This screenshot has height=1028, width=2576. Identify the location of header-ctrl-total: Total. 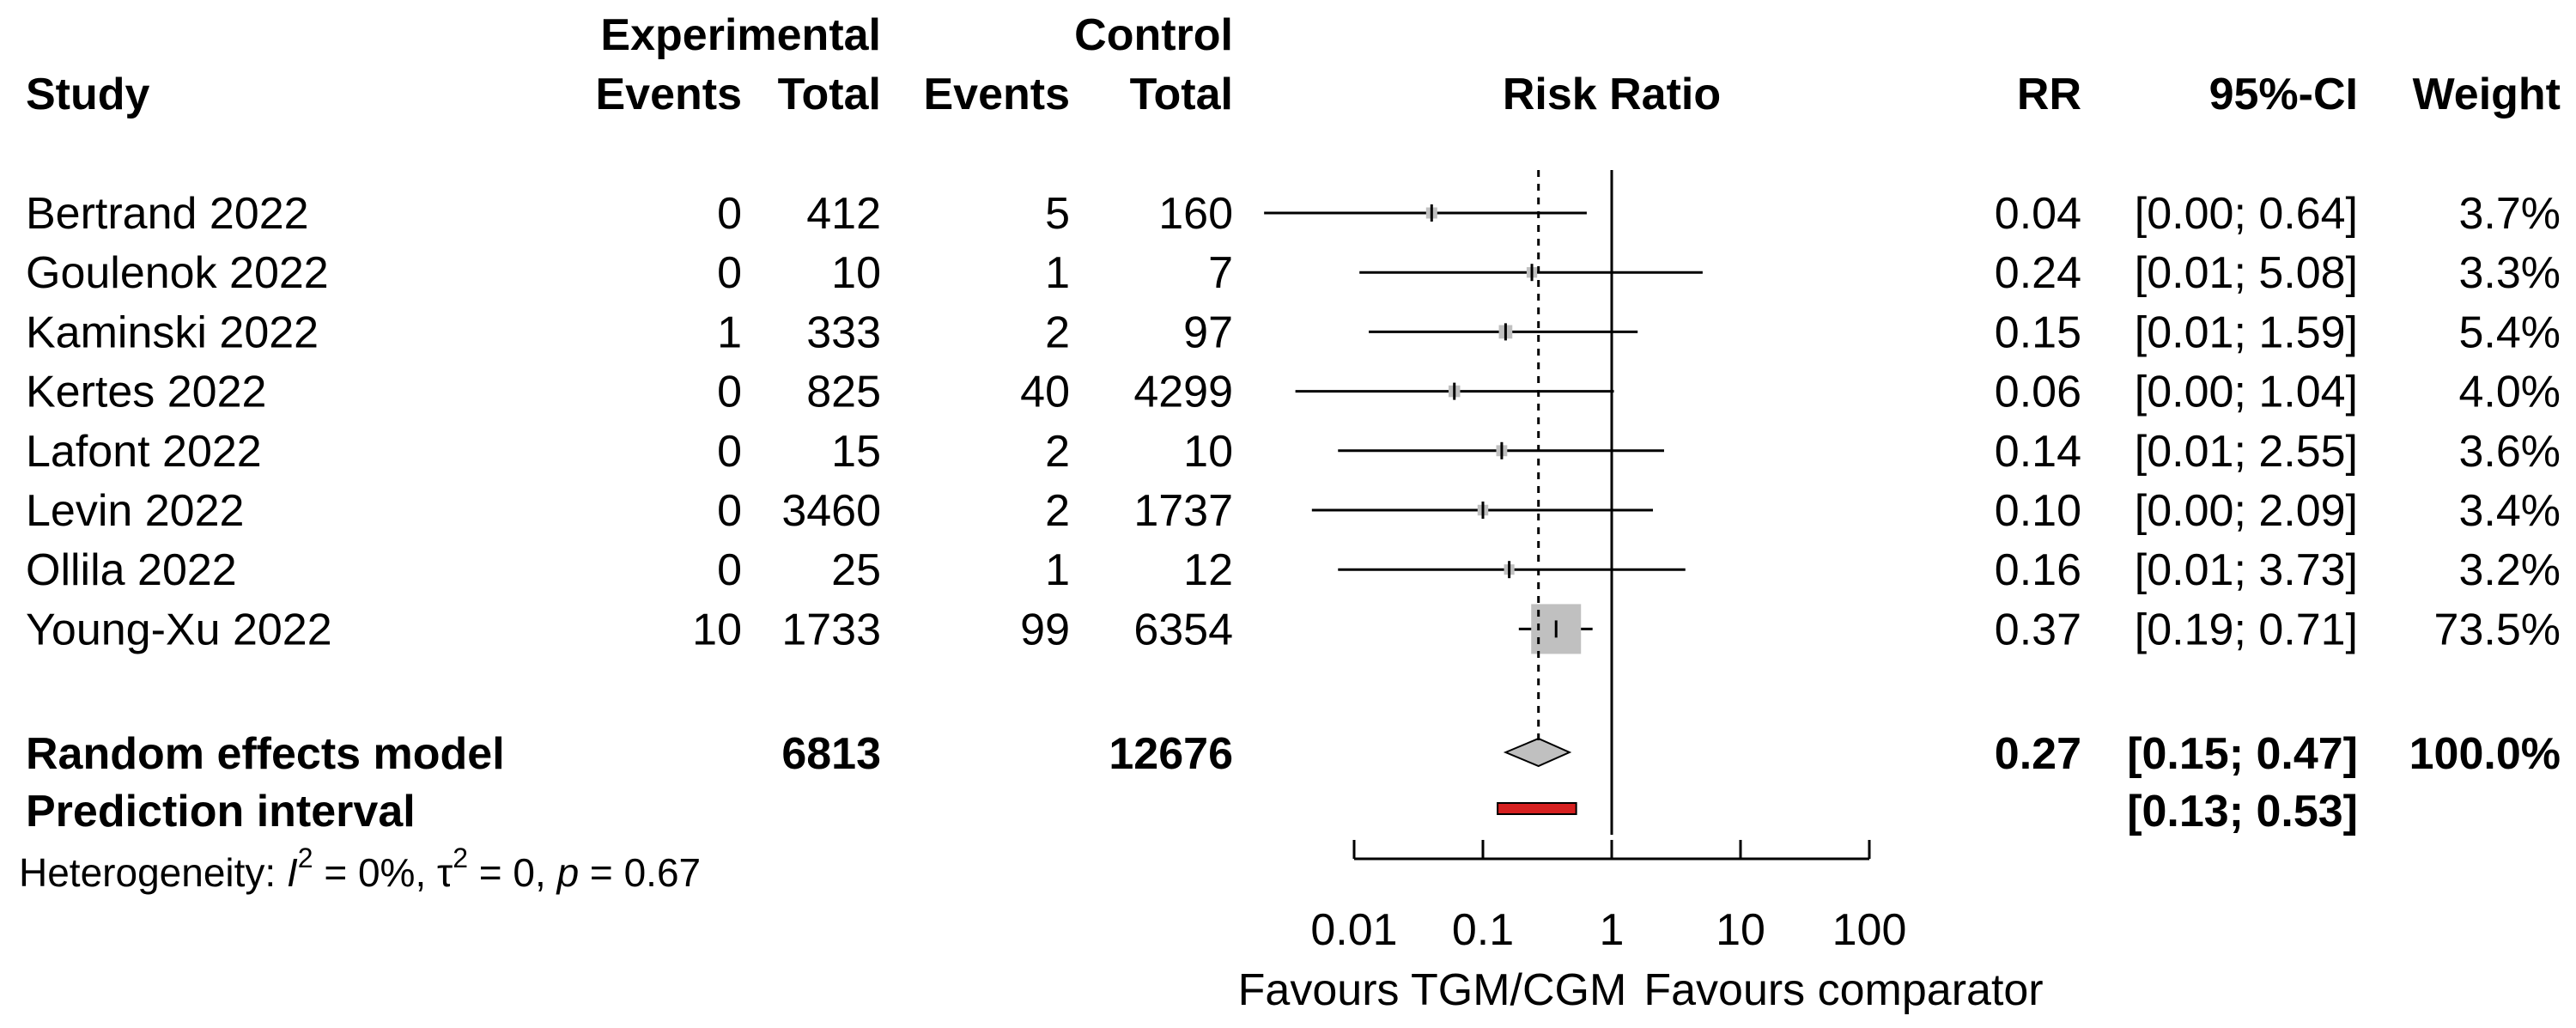
(1181, 94).